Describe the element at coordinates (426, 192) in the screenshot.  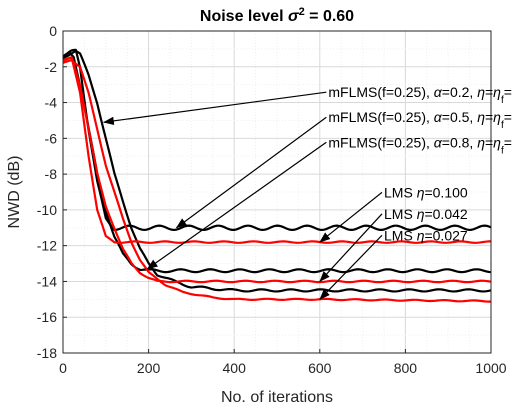
I see `annotation-label-4: LMS η=0.100` at that location.